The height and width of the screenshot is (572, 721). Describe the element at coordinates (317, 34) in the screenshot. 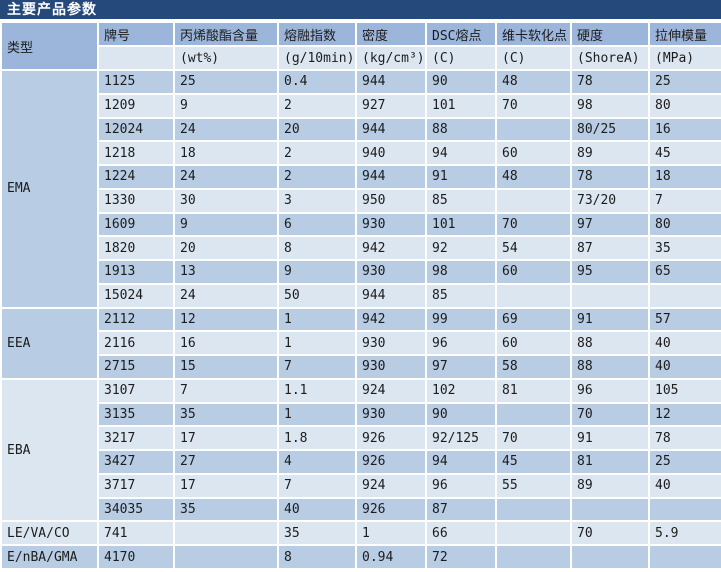

I see `header-col-2: 熔融指数` at that location.